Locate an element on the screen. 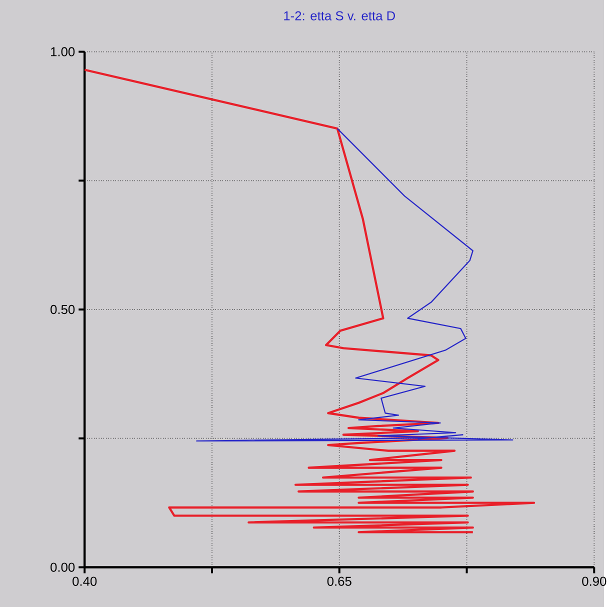 The height and width of the screenshot is (607, 610). y-tick-label: 0.00 is located at coordinates (62, 567).